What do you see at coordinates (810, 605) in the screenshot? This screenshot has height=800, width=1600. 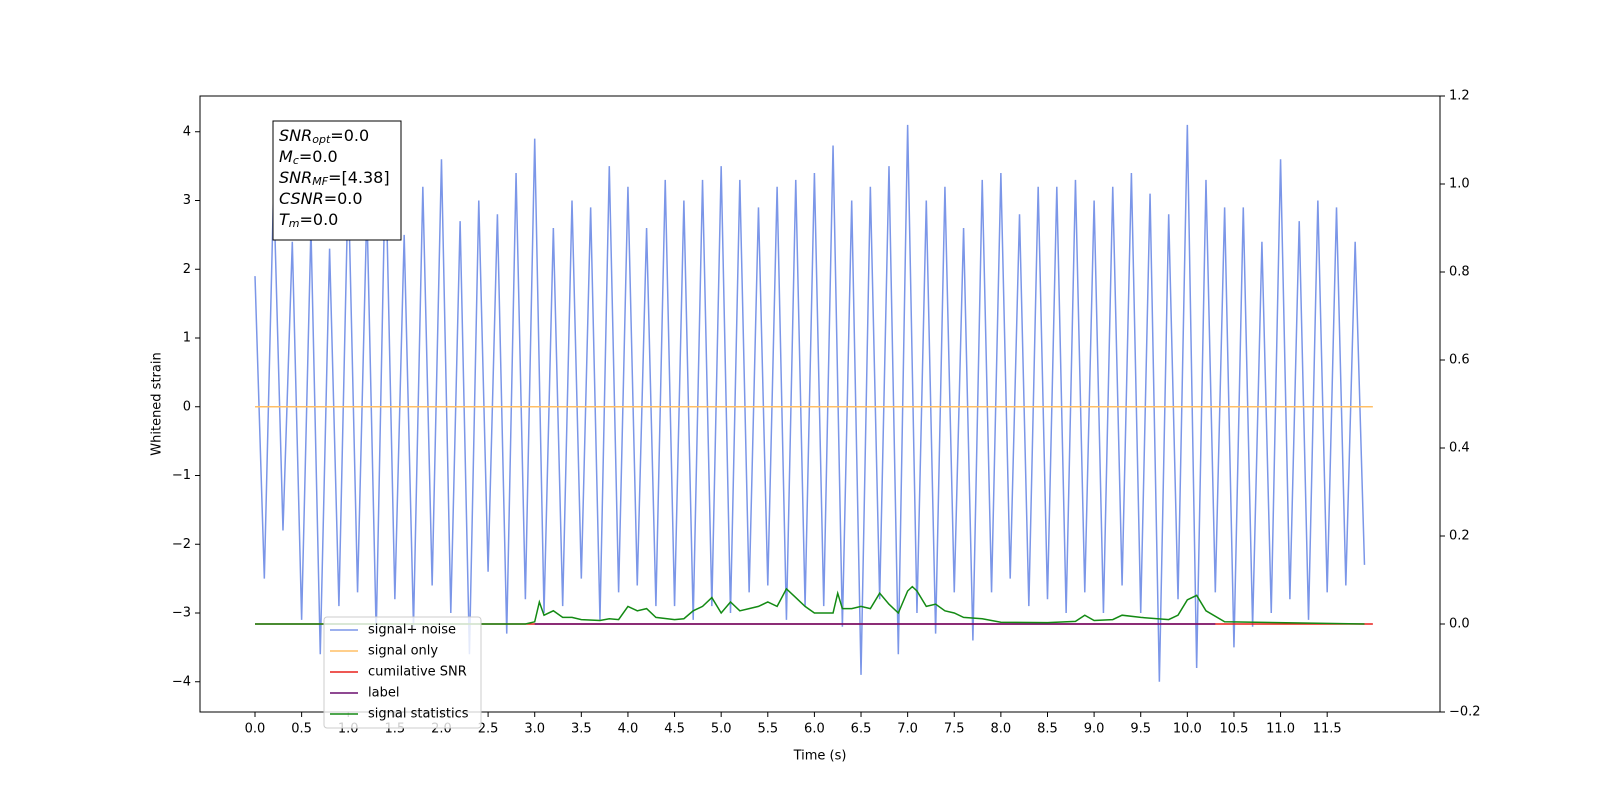 I see `series-line` at bounding box center [810, 605].